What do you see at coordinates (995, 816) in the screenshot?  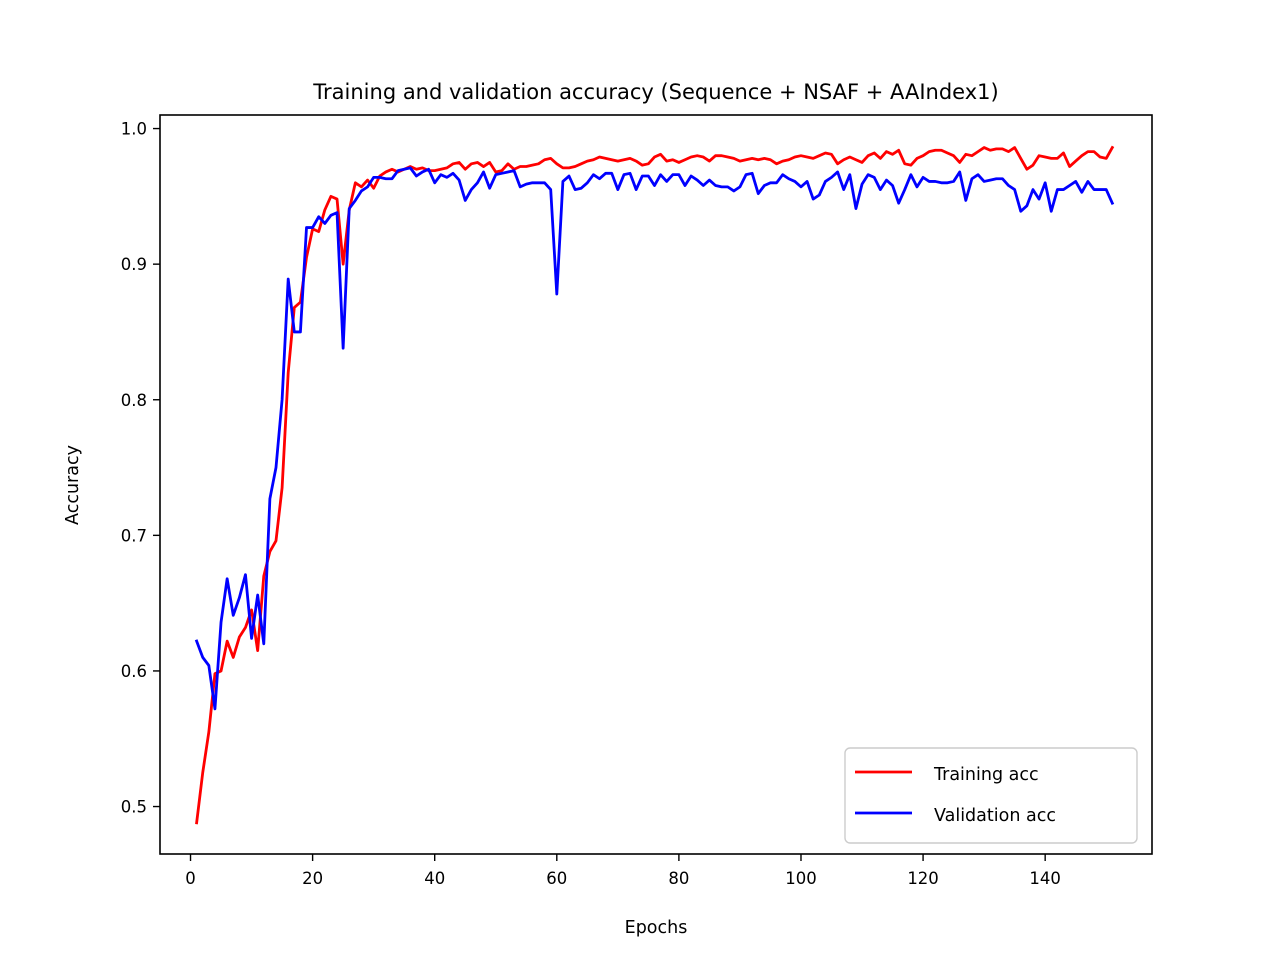 I see `legend-label-validation: Validation acc` at bounding box center [995, 816].